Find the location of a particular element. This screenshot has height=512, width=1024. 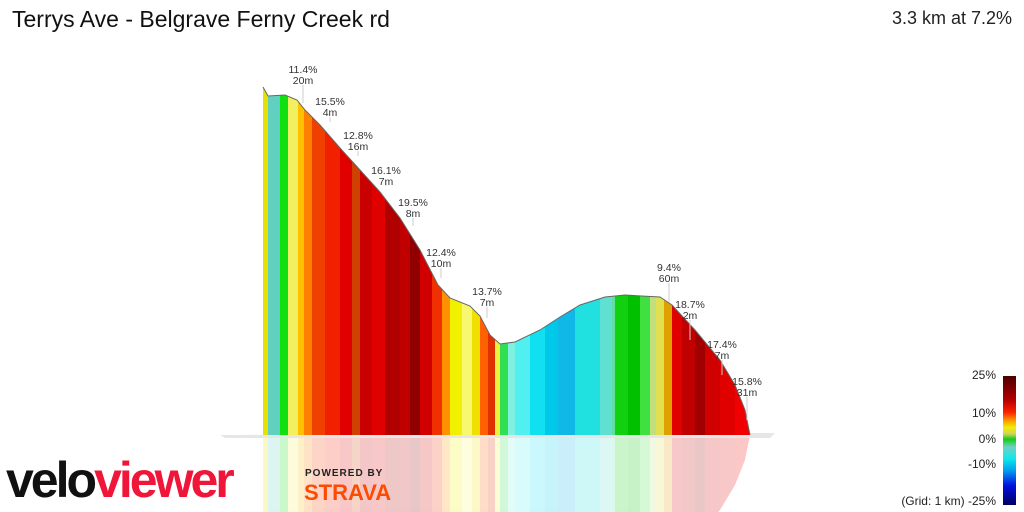

climb-summary: 3.3 km at 7.2% is located at coordinates (951, 18).